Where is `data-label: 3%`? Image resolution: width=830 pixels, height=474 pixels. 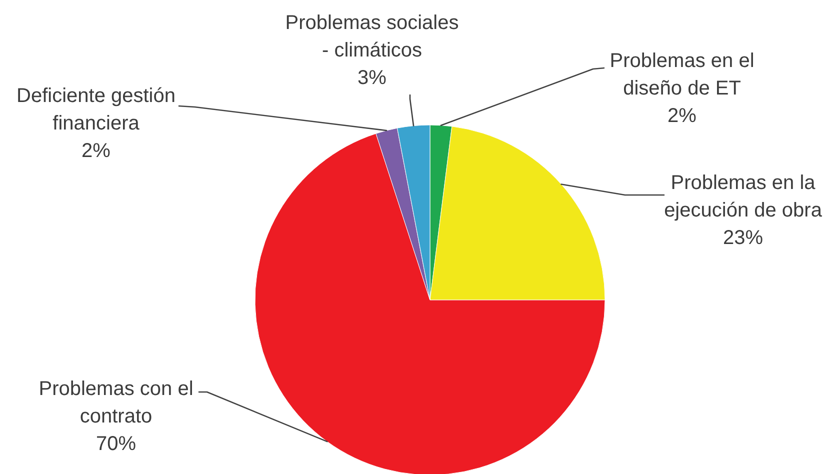 data-label: 3% is located at coordinates (372, 78).